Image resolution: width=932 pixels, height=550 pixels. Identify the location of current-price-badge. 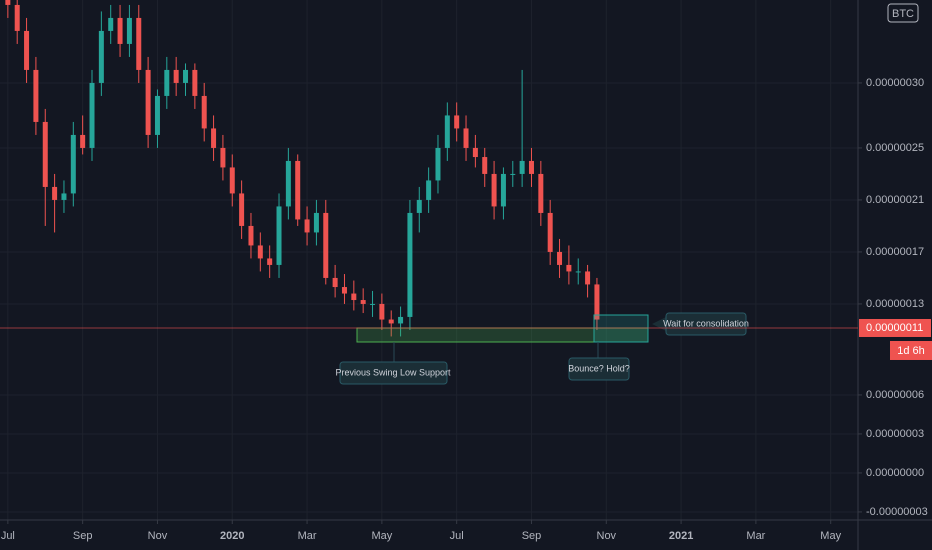
(895, 327).